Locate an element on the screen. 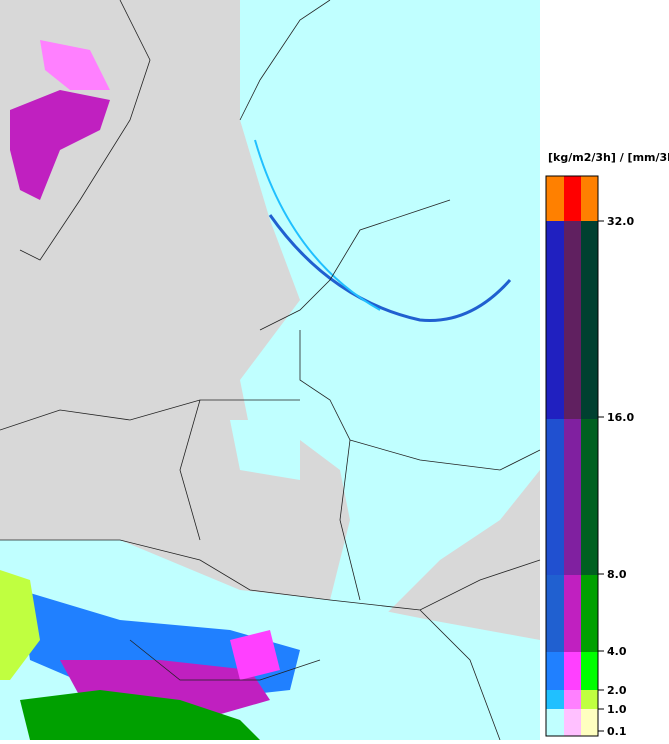 The width and height of the screenshot is (669, 744). legend-level-label: 32.0 is located at coordinates (620, 221).